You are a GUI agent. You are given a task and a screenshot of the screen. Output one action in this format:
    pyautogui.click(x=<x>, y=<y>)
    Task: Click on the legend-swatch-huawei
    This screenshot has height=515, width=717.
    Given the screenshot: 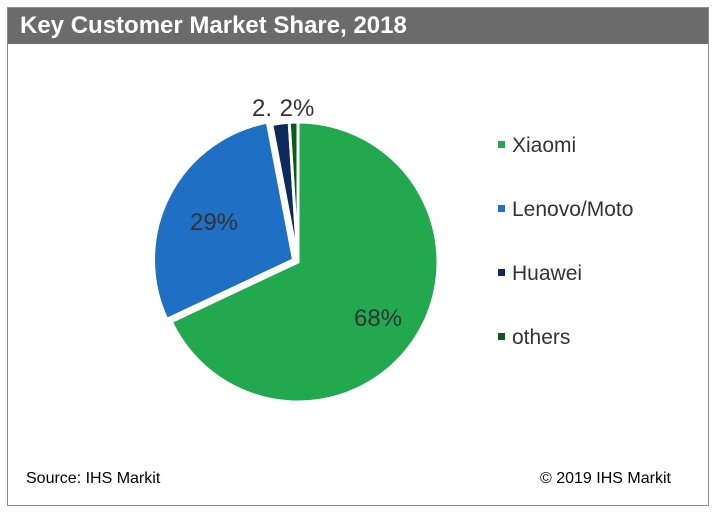 What is the action you would take?
    pyautogui.click(x=501, y=272)
    